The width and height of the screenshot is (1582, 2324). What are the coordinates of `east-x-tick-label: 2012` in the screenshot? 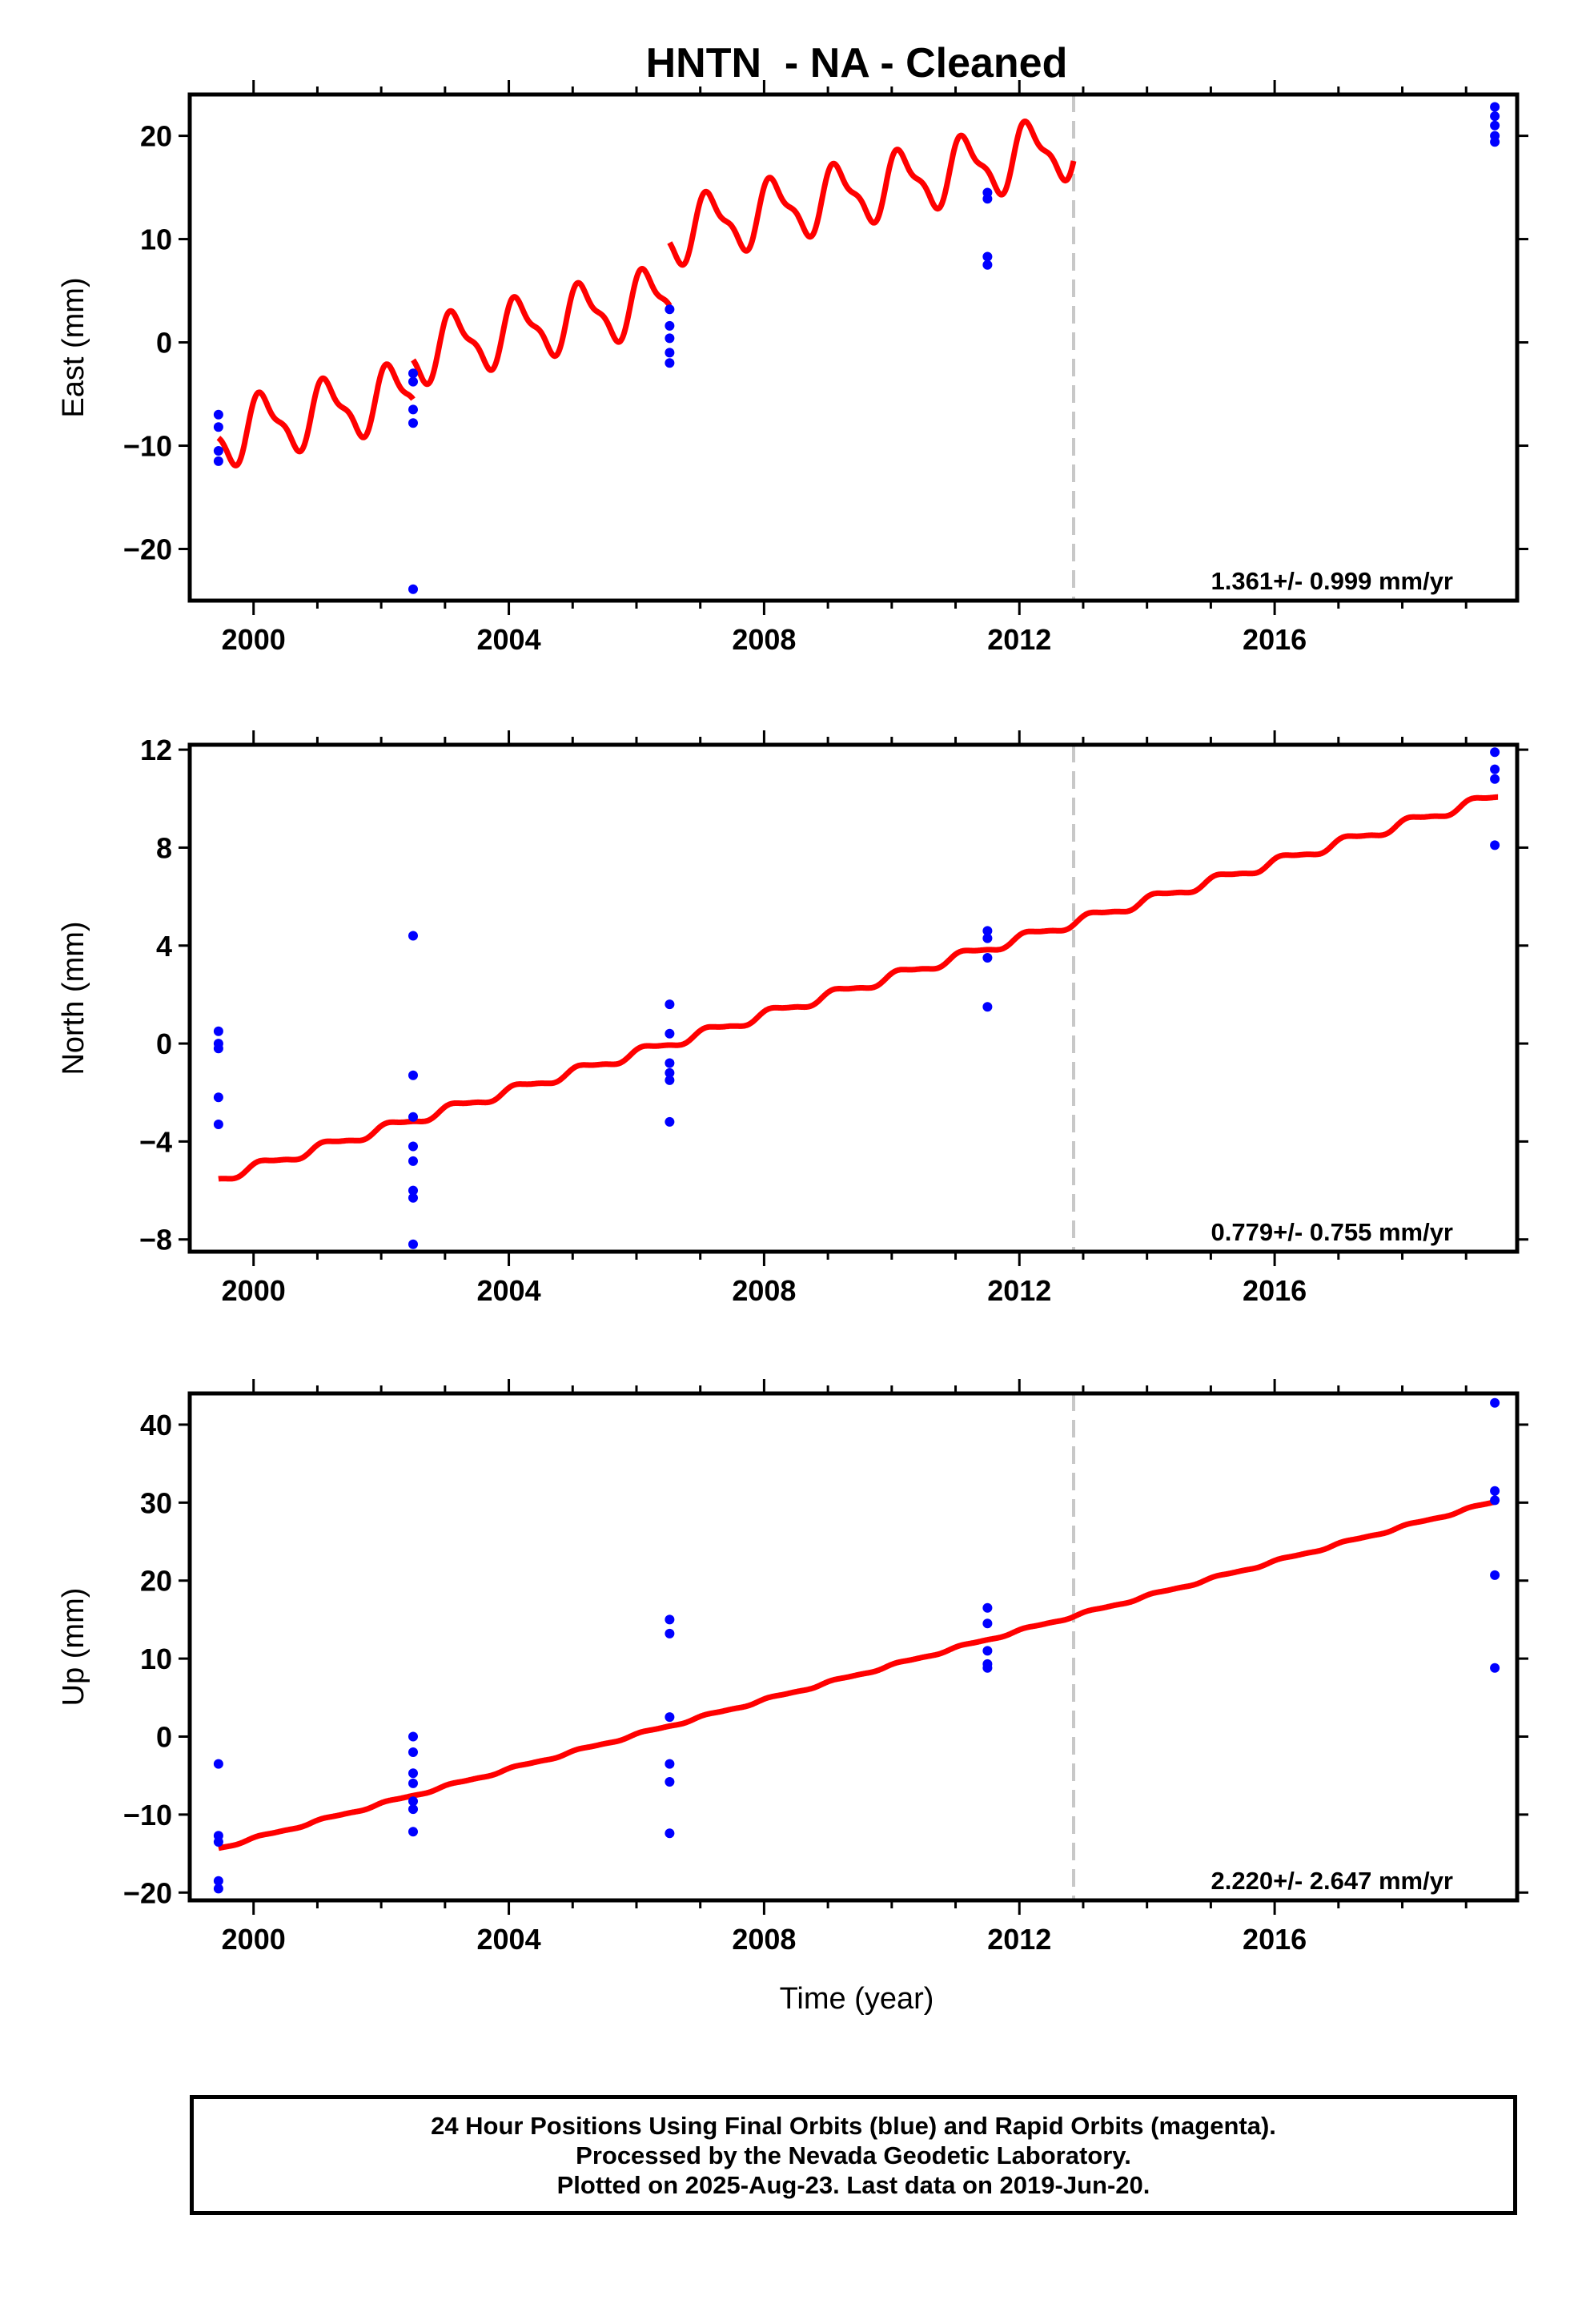 It's located at (1019, 639).